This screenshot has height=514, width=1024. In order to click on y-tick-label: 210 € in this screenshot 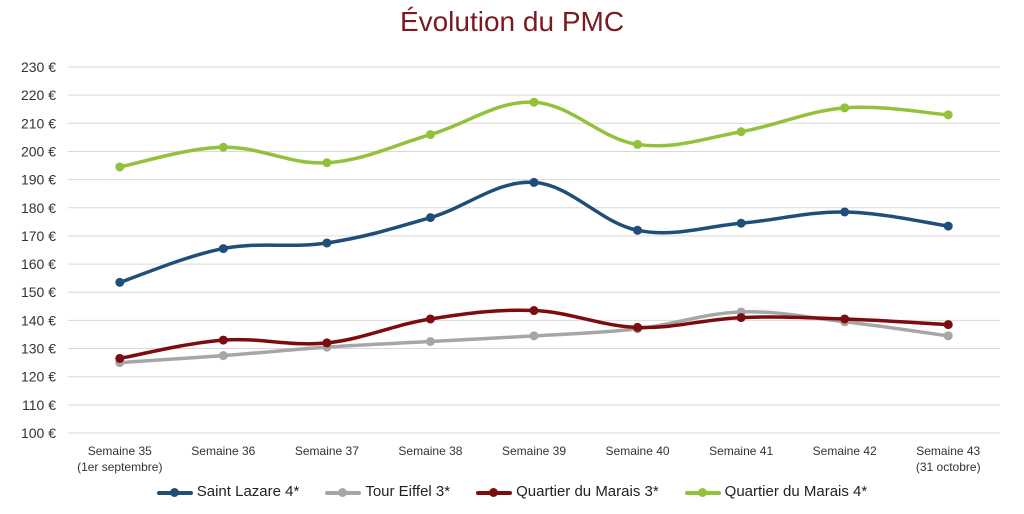, I will do `click(38, 123)`.